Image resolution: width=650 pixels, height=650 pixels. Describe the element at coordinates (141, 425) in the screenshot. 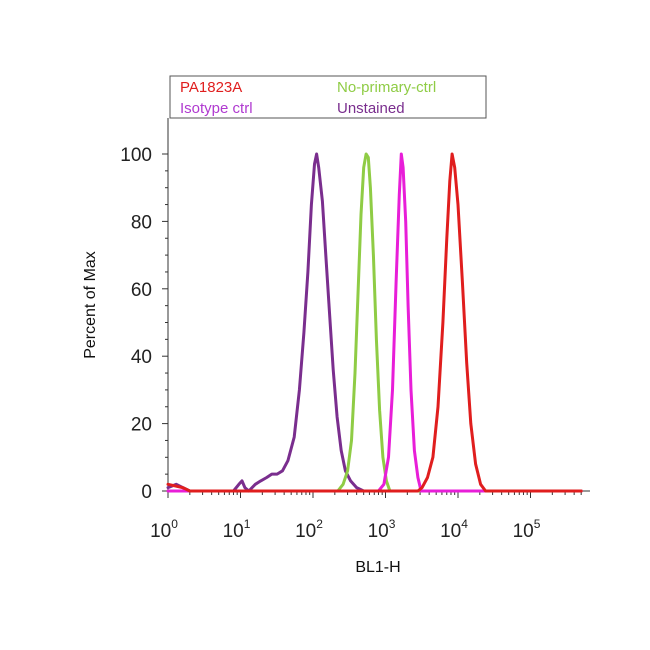

I see `y-tick-label-20: 20` at that location.